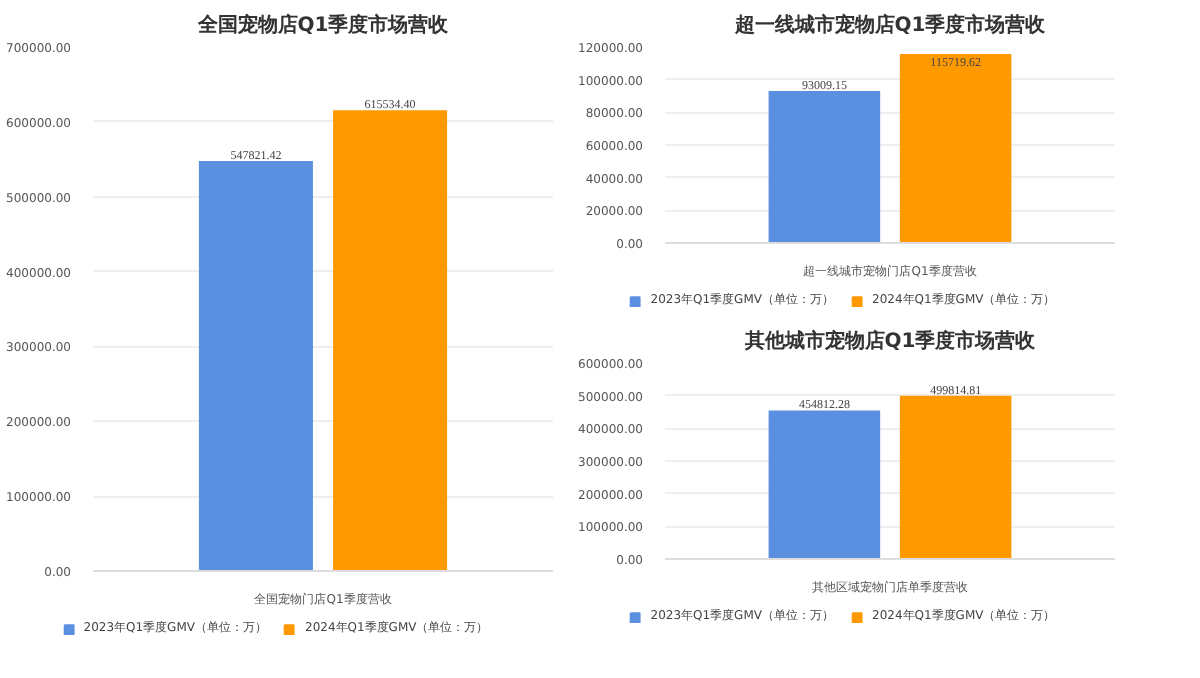 The height and width of the screenshot is (678, 1200). Describe the element at coordinates (890, 341) in the screenshot. I see `chart-title: 其他城市宠物店Q1季度市场营收` at that location.